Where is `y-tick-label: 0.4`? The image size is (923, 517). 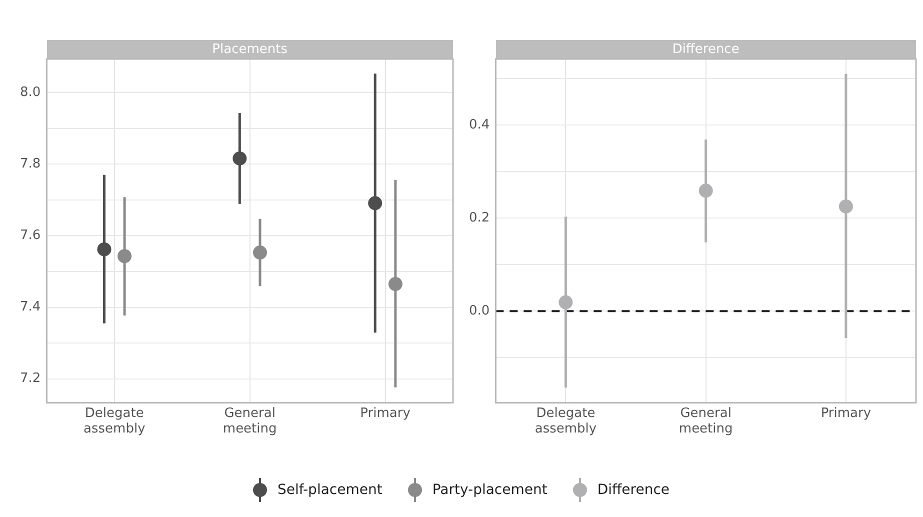 y-tick-label: 0.4 is located at coordinates (479, 124).